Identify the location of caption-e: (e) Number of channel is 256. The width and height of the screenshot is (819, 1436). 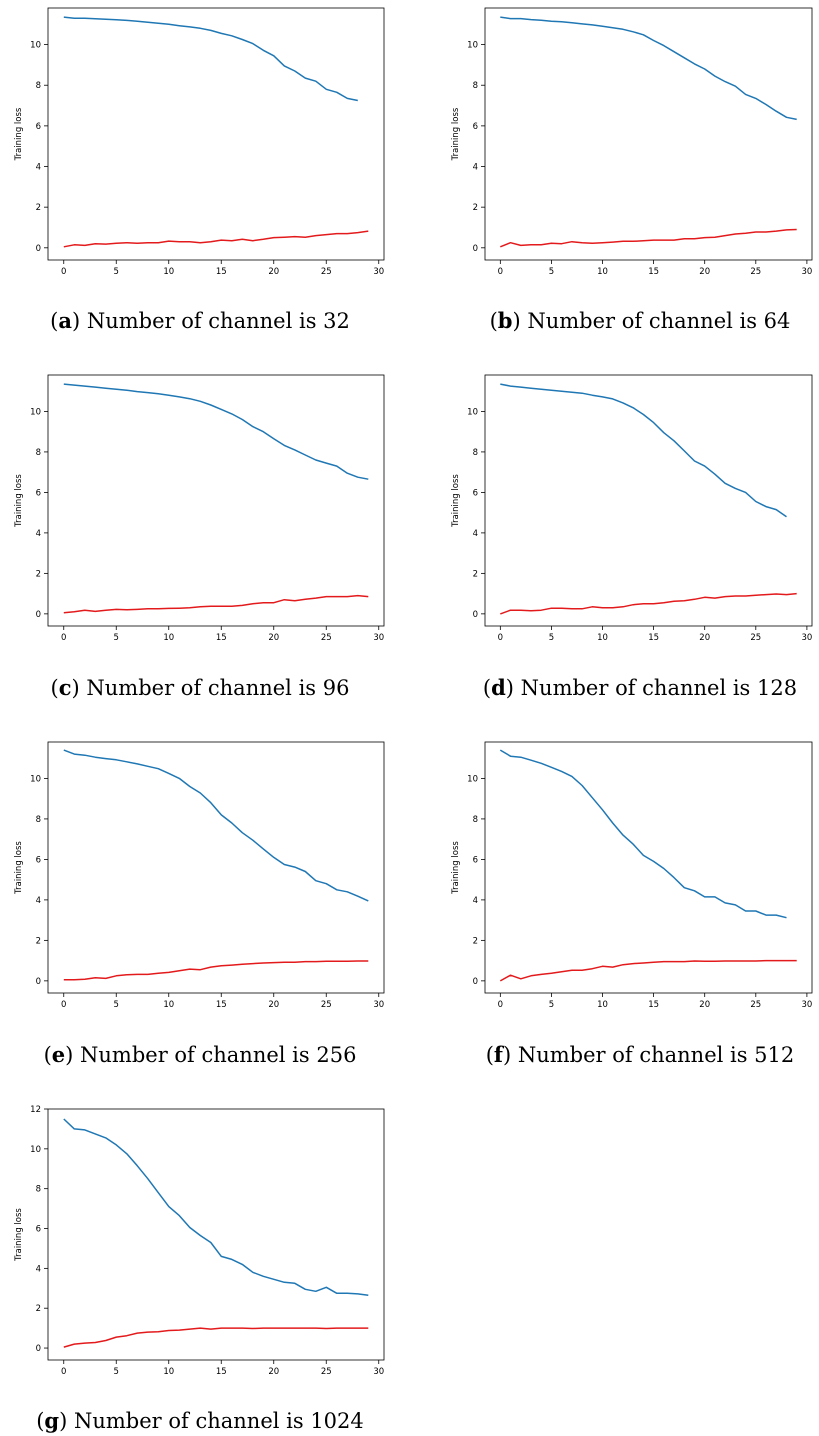
(200, 1054).